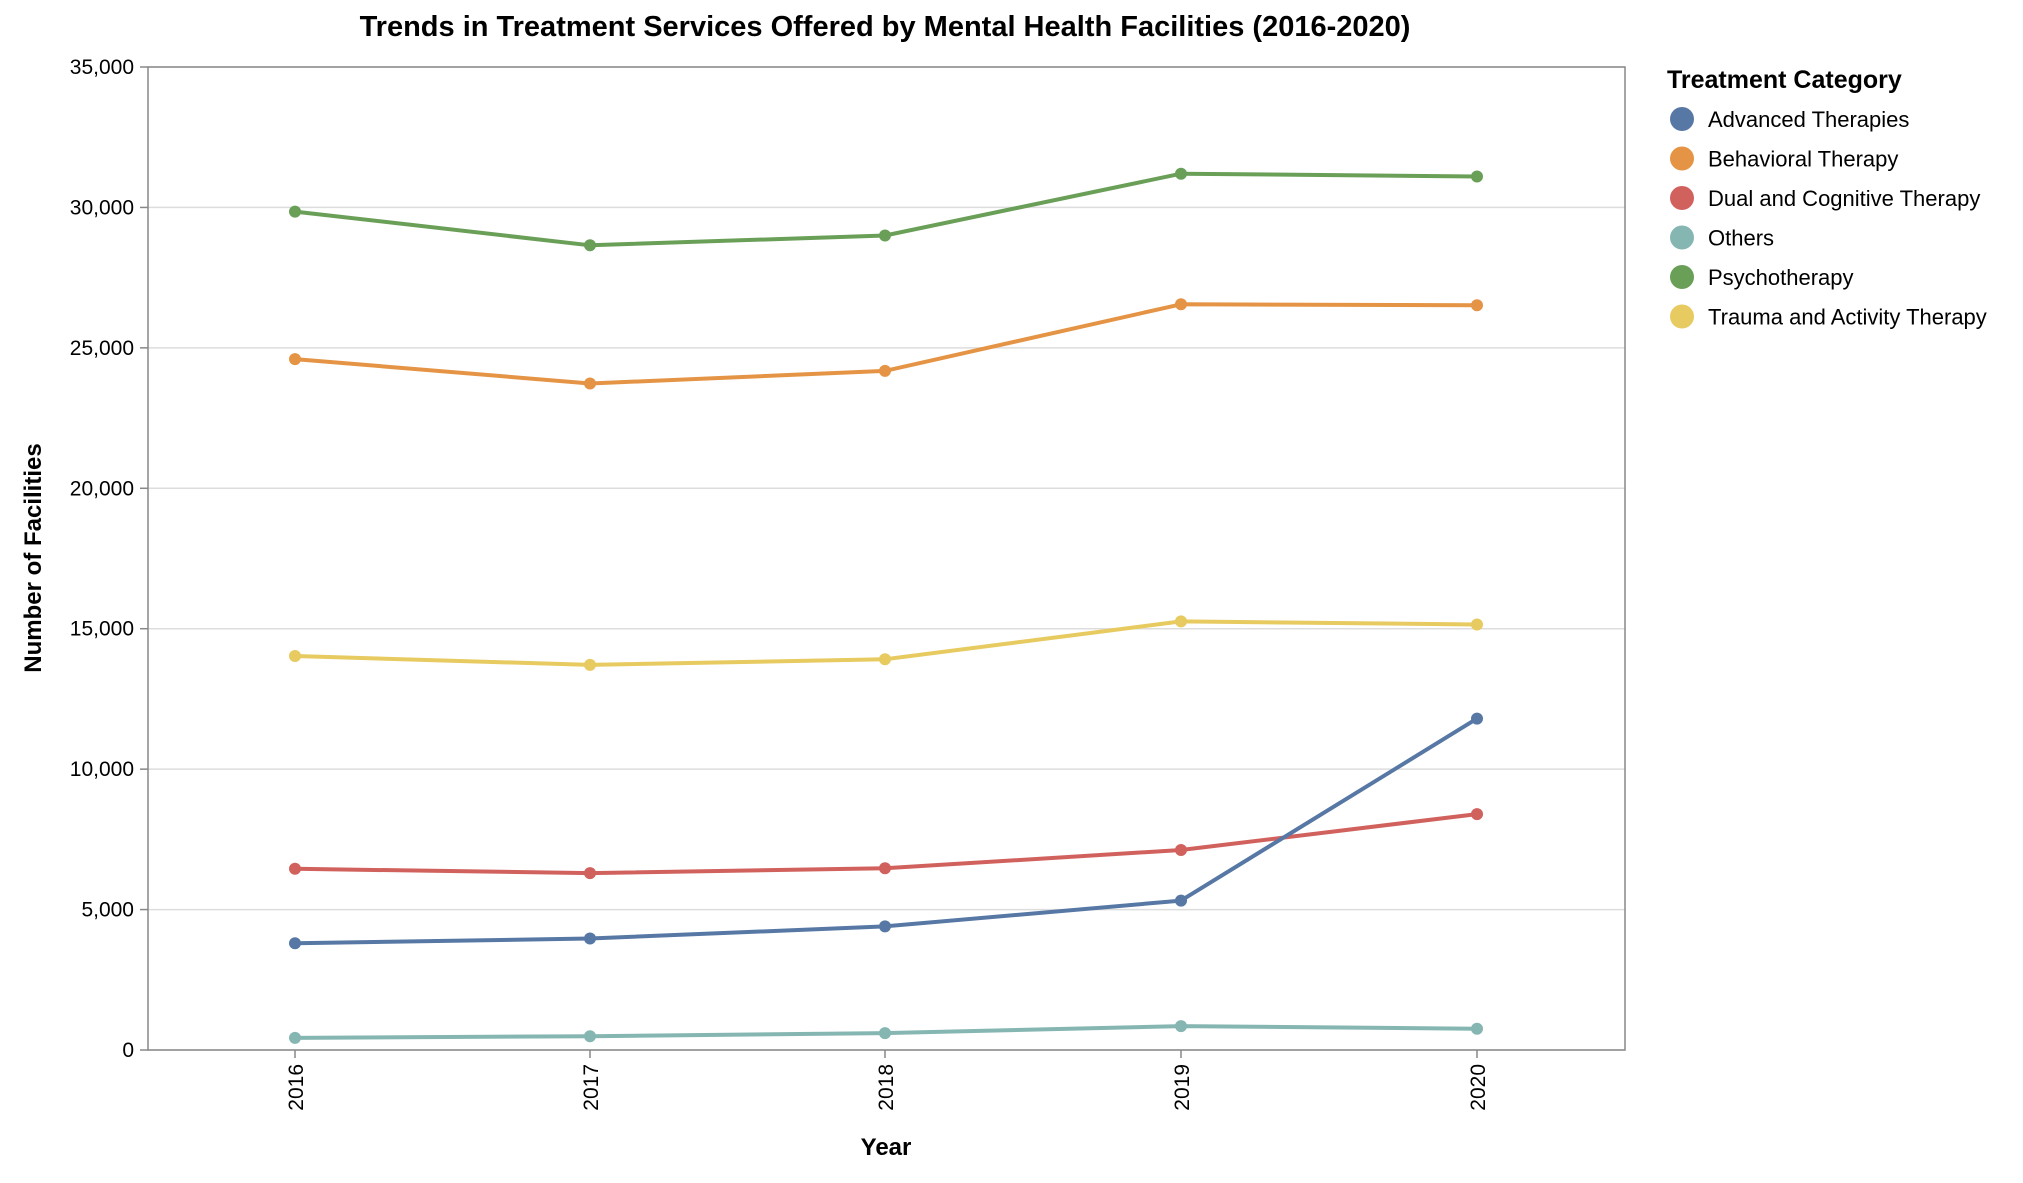  What do you see at coordinates (102, 629) in the screenshot?
I see `y-tick-label: 15,000` at bounding box center [102, 629].